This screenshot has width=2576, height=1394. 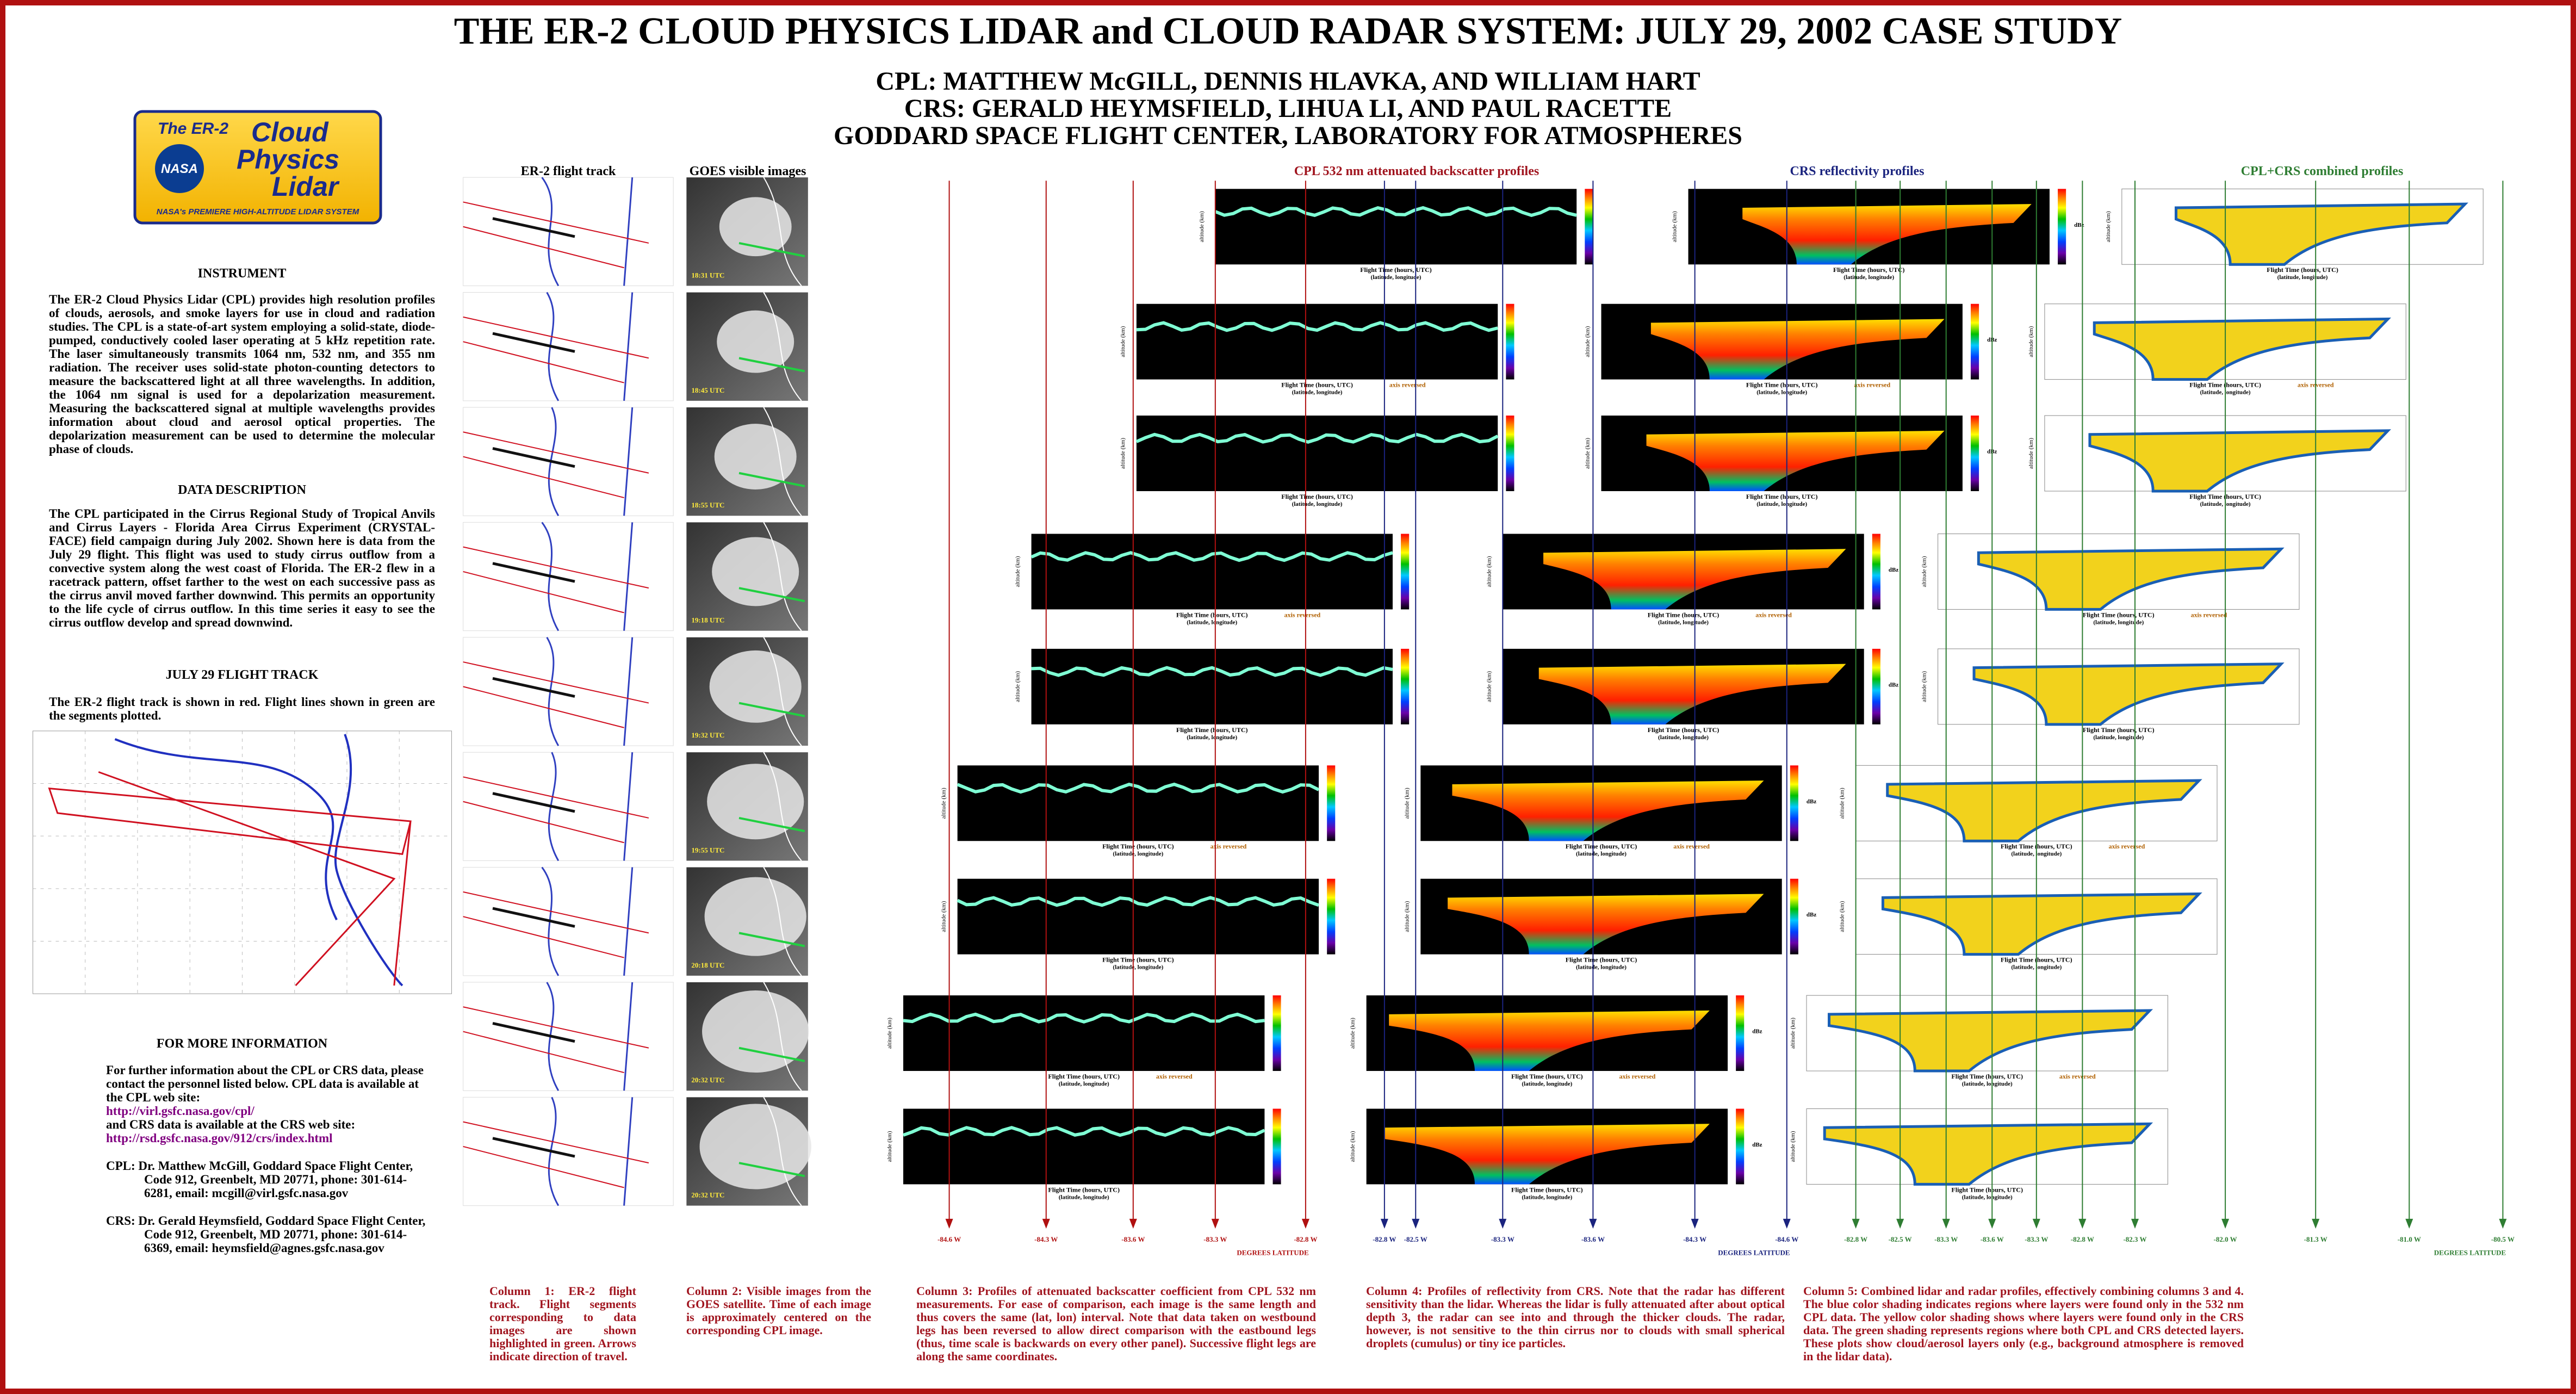 What do you see at coordinates (1887, 234) in the screenshot?
I see `crs-echo` at bounding box center [1887, 234].